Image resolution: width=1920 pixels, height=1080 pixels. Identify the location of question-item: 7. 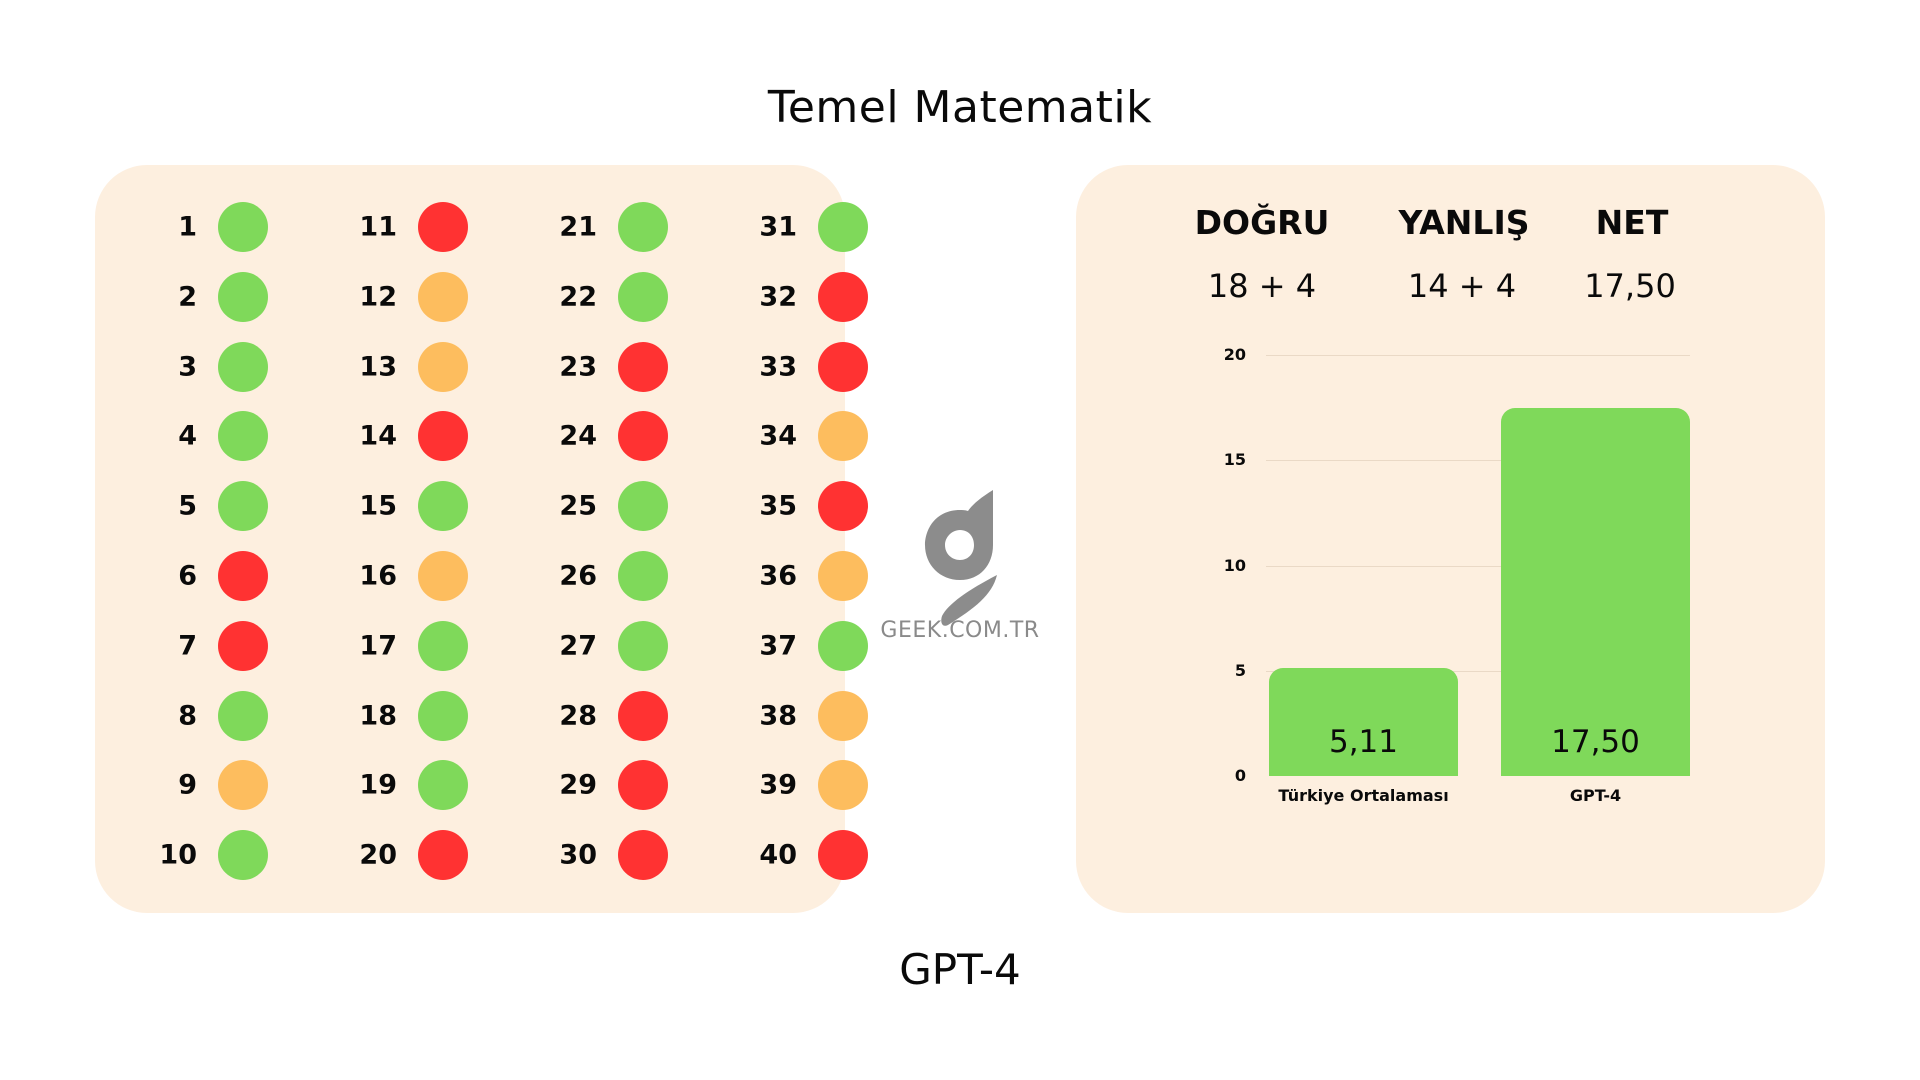
(195, 645).